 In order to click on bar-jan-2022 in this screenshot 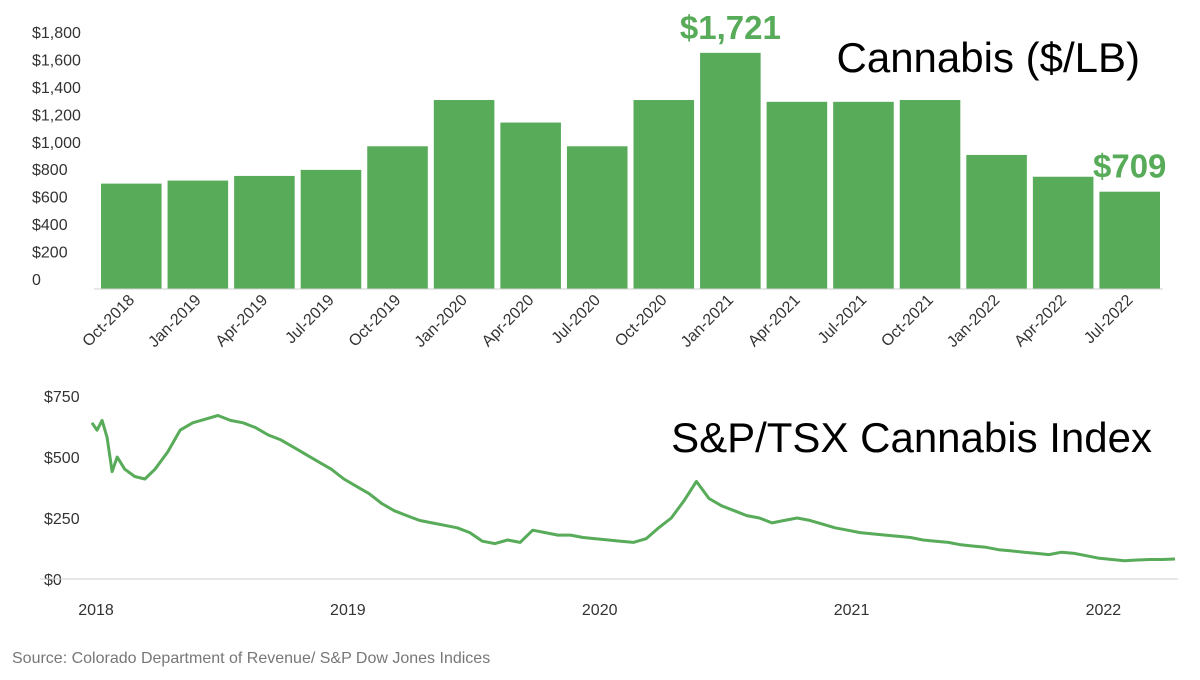, I will do `click(996, 221)`.